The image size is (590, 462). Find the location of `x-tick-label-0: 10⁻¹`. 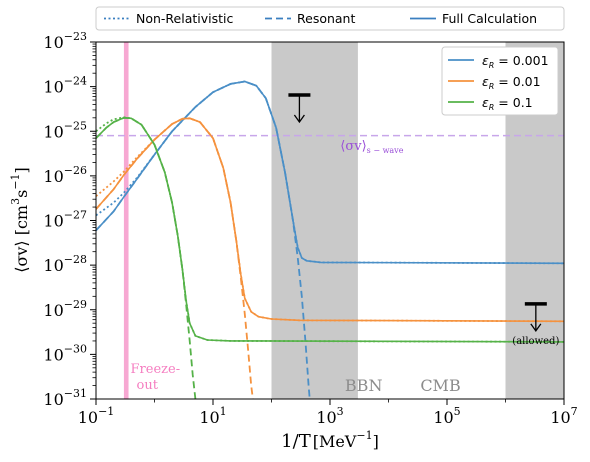

x-tick-label-0: 10⁻¹ is located at coordinates (96, 416).